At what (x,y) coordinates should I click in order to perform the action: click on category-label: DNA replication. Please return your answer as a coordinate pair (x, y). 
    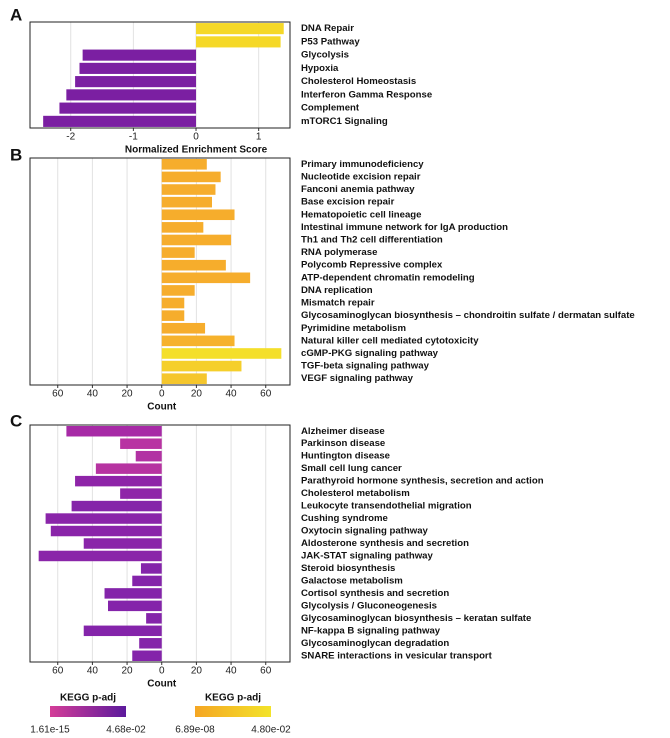
    Looking at the image, I should click on (337, 290).